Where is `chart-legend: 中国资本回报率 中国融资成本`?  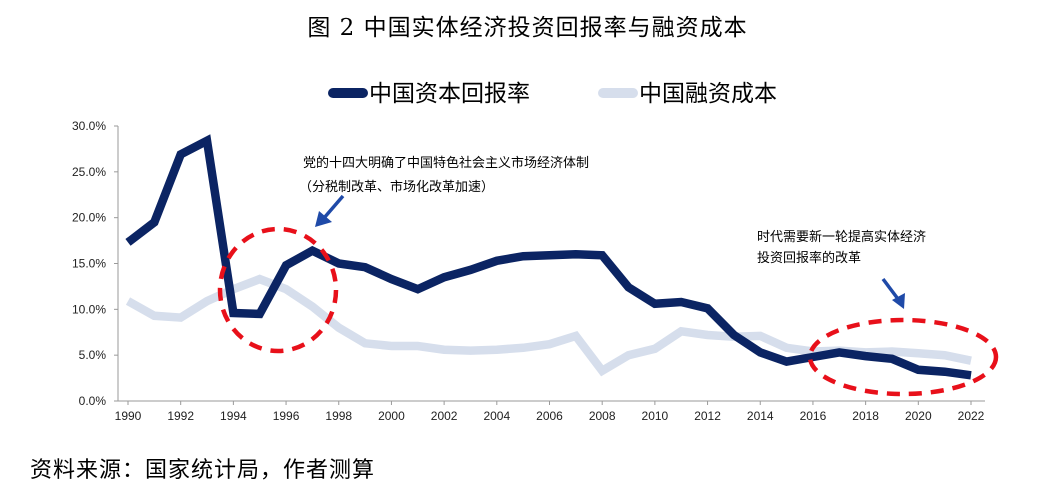 chart-legend: 中国资本回报率 中国融资成本 is located at coordinates (552, 94).